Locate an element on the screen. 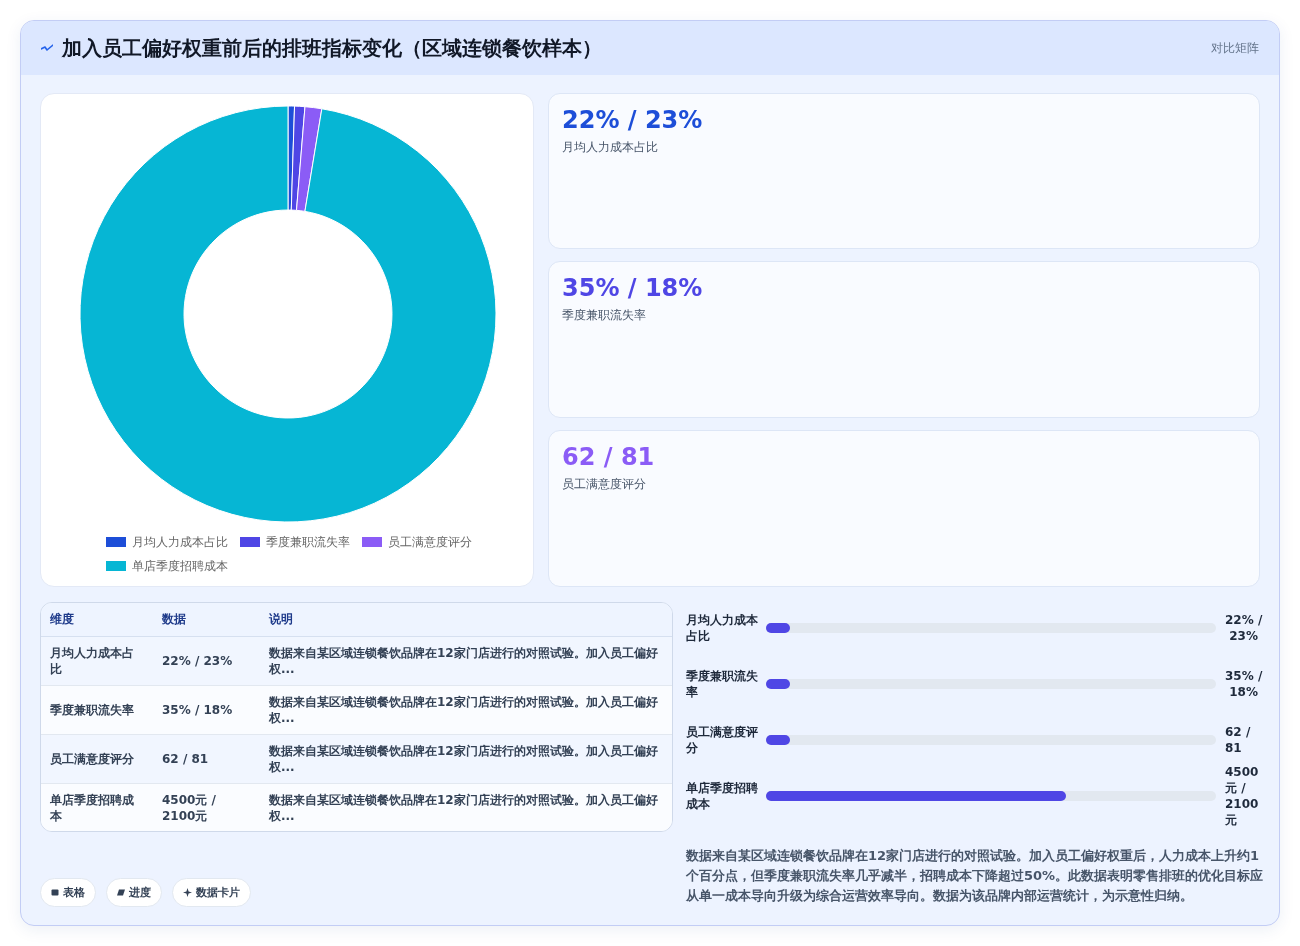 Image resolution: width=1300 pixels, height=946 pixels. text: 说明 is located at coordinates (466, 620).